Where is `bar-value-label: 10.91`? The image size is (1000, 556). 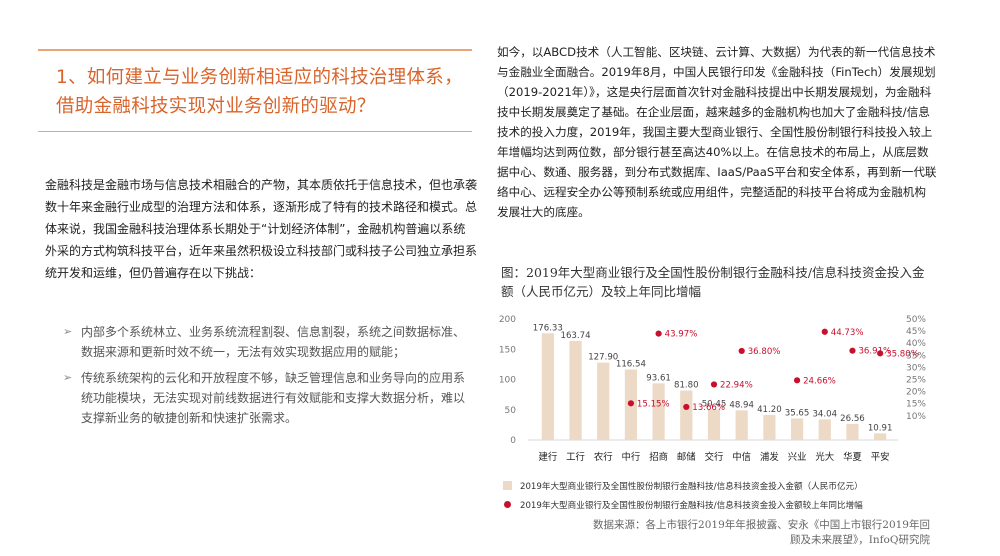 bar-value-label: 10.91 is located at coordinates (880, 428).